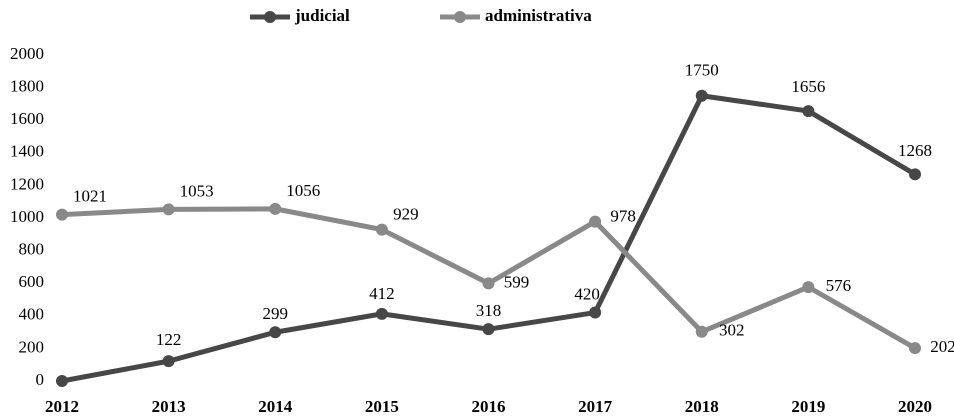  What do you see at coordinates (27, 86) in the screenshot?
I see `y-tick-label: 1800` at bounding box center [27, 86].